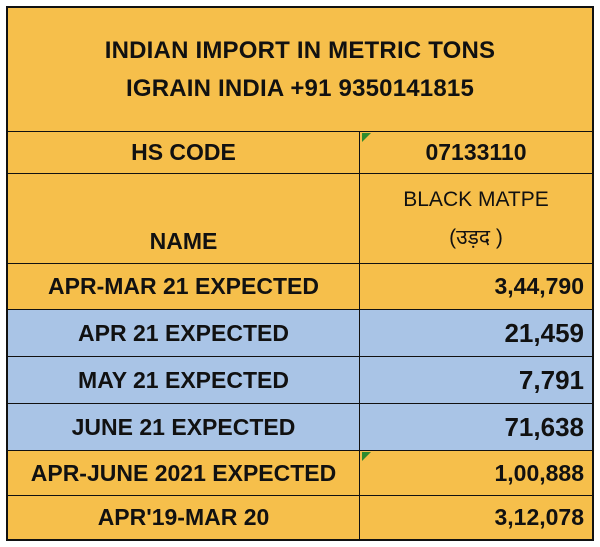  I want to click on row-value: 7,791, so click(551, 379).